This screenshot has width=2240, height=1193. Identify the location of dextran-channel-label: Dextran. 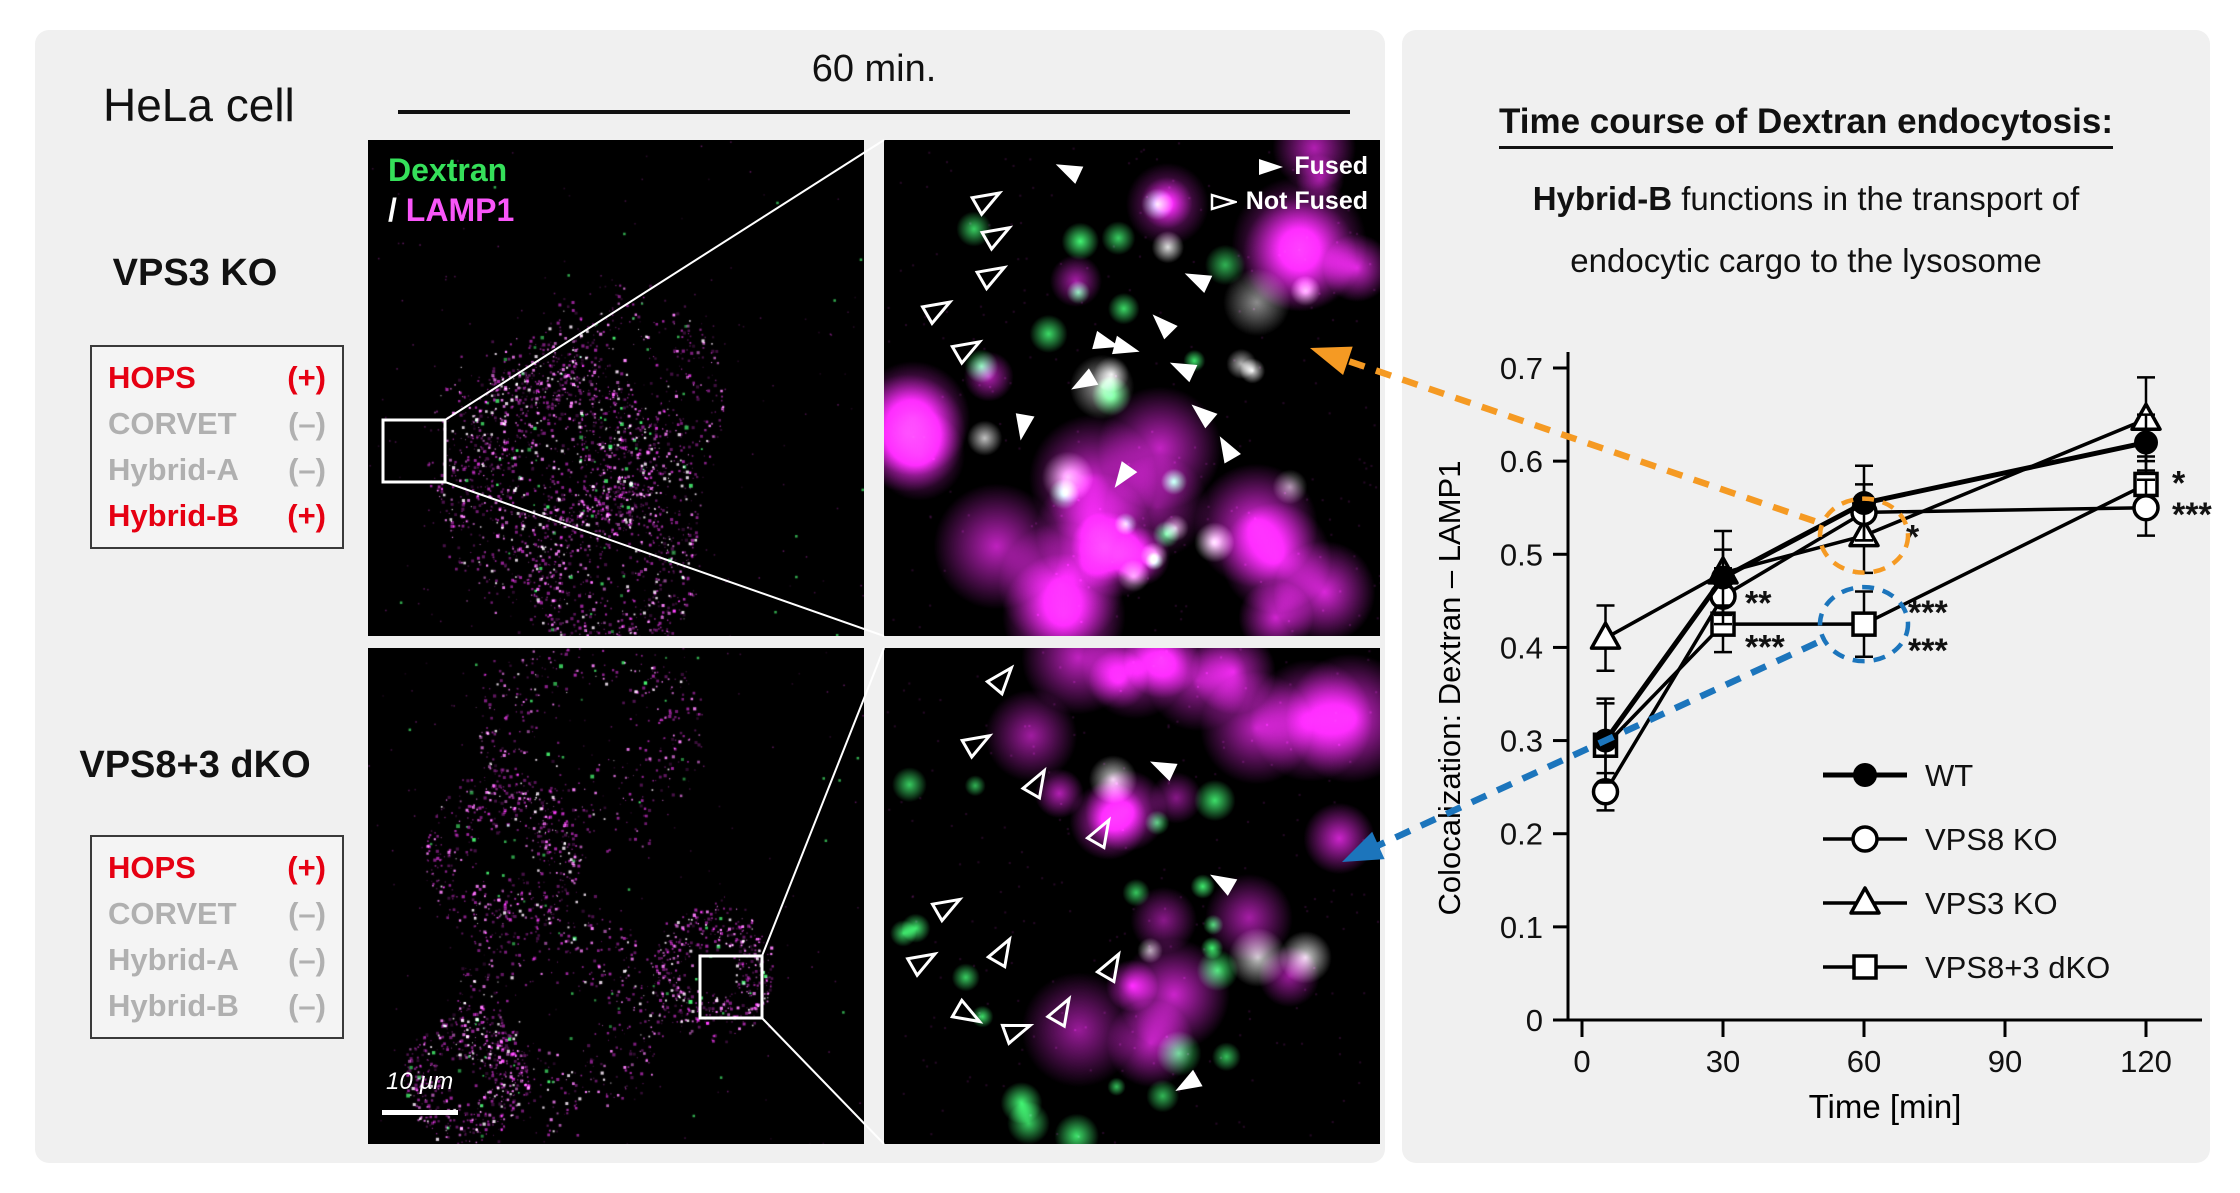
(448, 170).